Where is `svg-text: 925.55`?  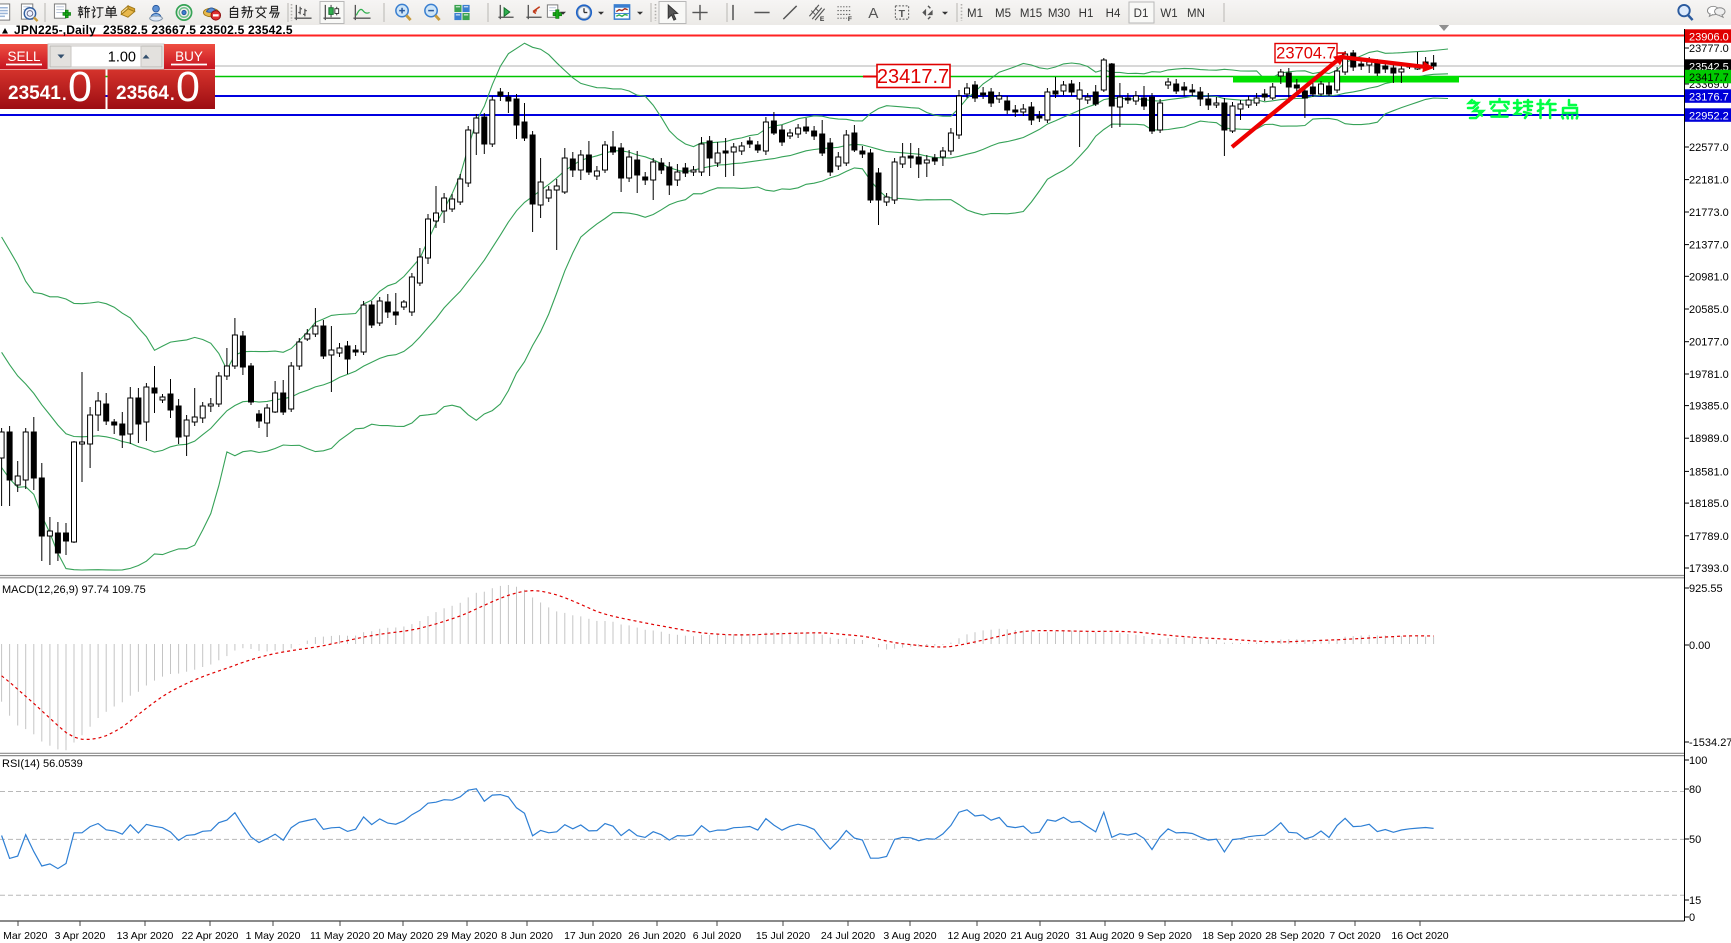 svg-text: 925.55 is located at coordinates (1706, 589).